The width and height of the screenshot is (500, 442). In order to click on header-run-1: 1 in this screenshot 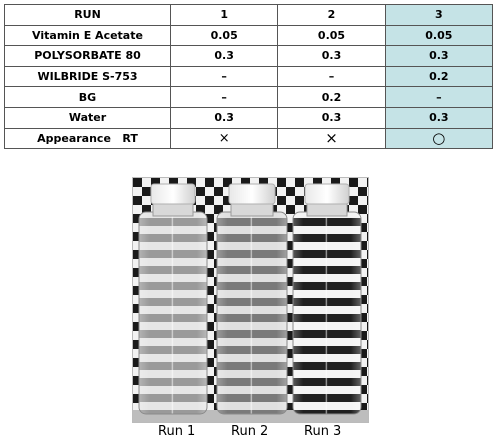, I will do `click(224, 15)`.